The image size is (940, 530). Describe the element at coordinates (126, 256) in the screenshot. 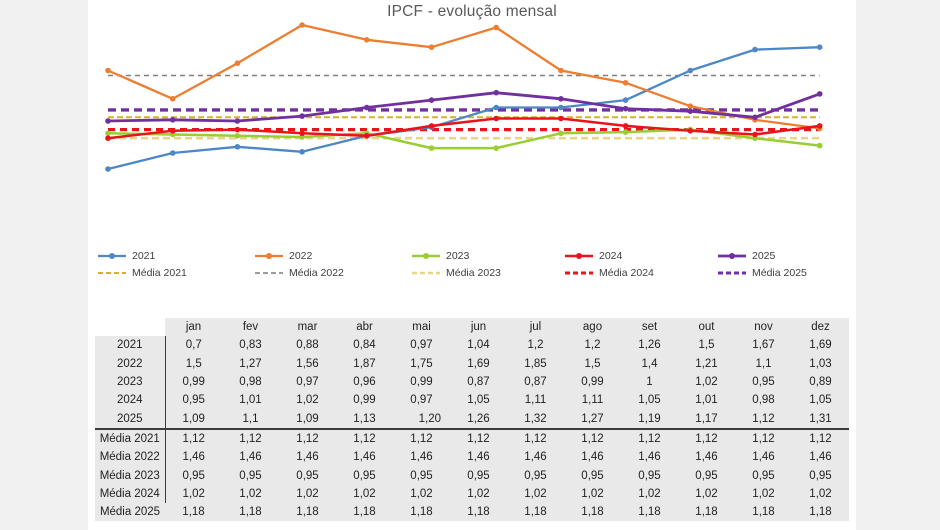

I see `legend-item-2021: 2021` at that location.